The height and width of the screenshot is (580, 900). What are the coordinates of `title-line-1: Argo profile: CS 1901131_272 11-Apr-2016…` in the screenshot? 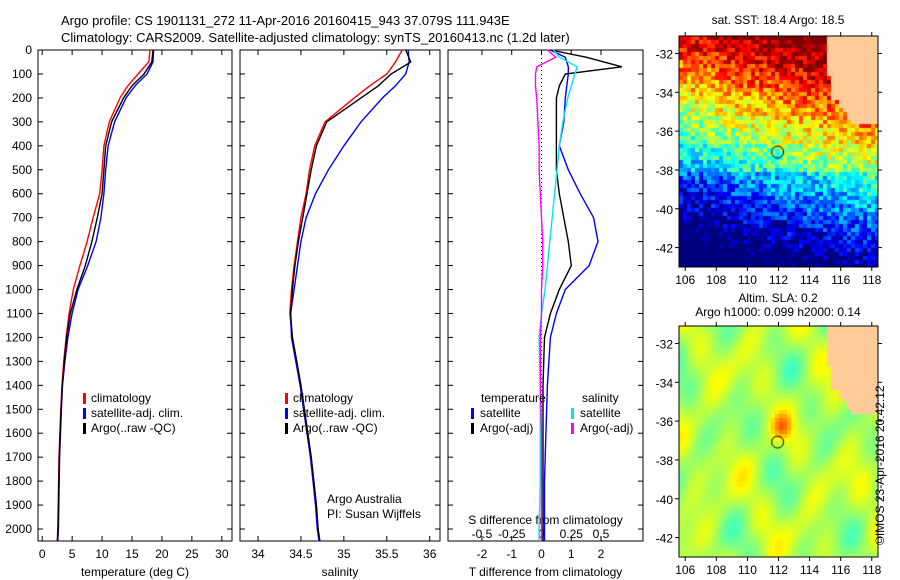 It's located at (285, 20).